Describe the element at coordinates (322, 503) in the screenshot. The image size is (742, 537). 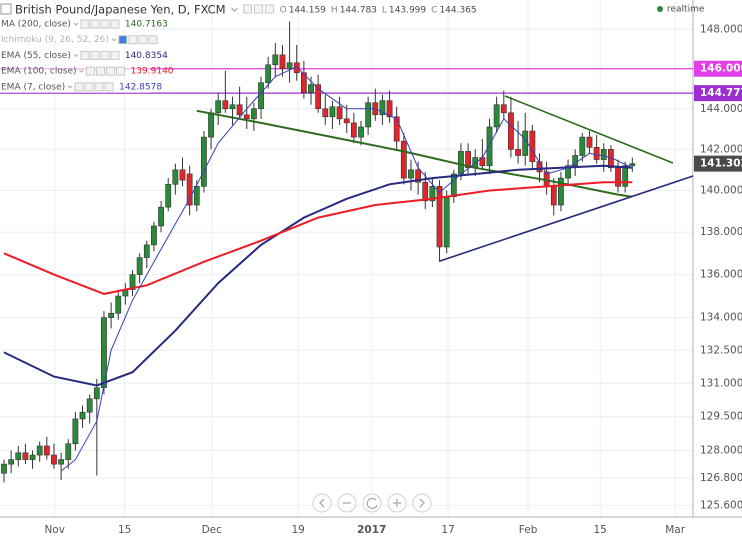
I see `scroll-left-button` at that location.